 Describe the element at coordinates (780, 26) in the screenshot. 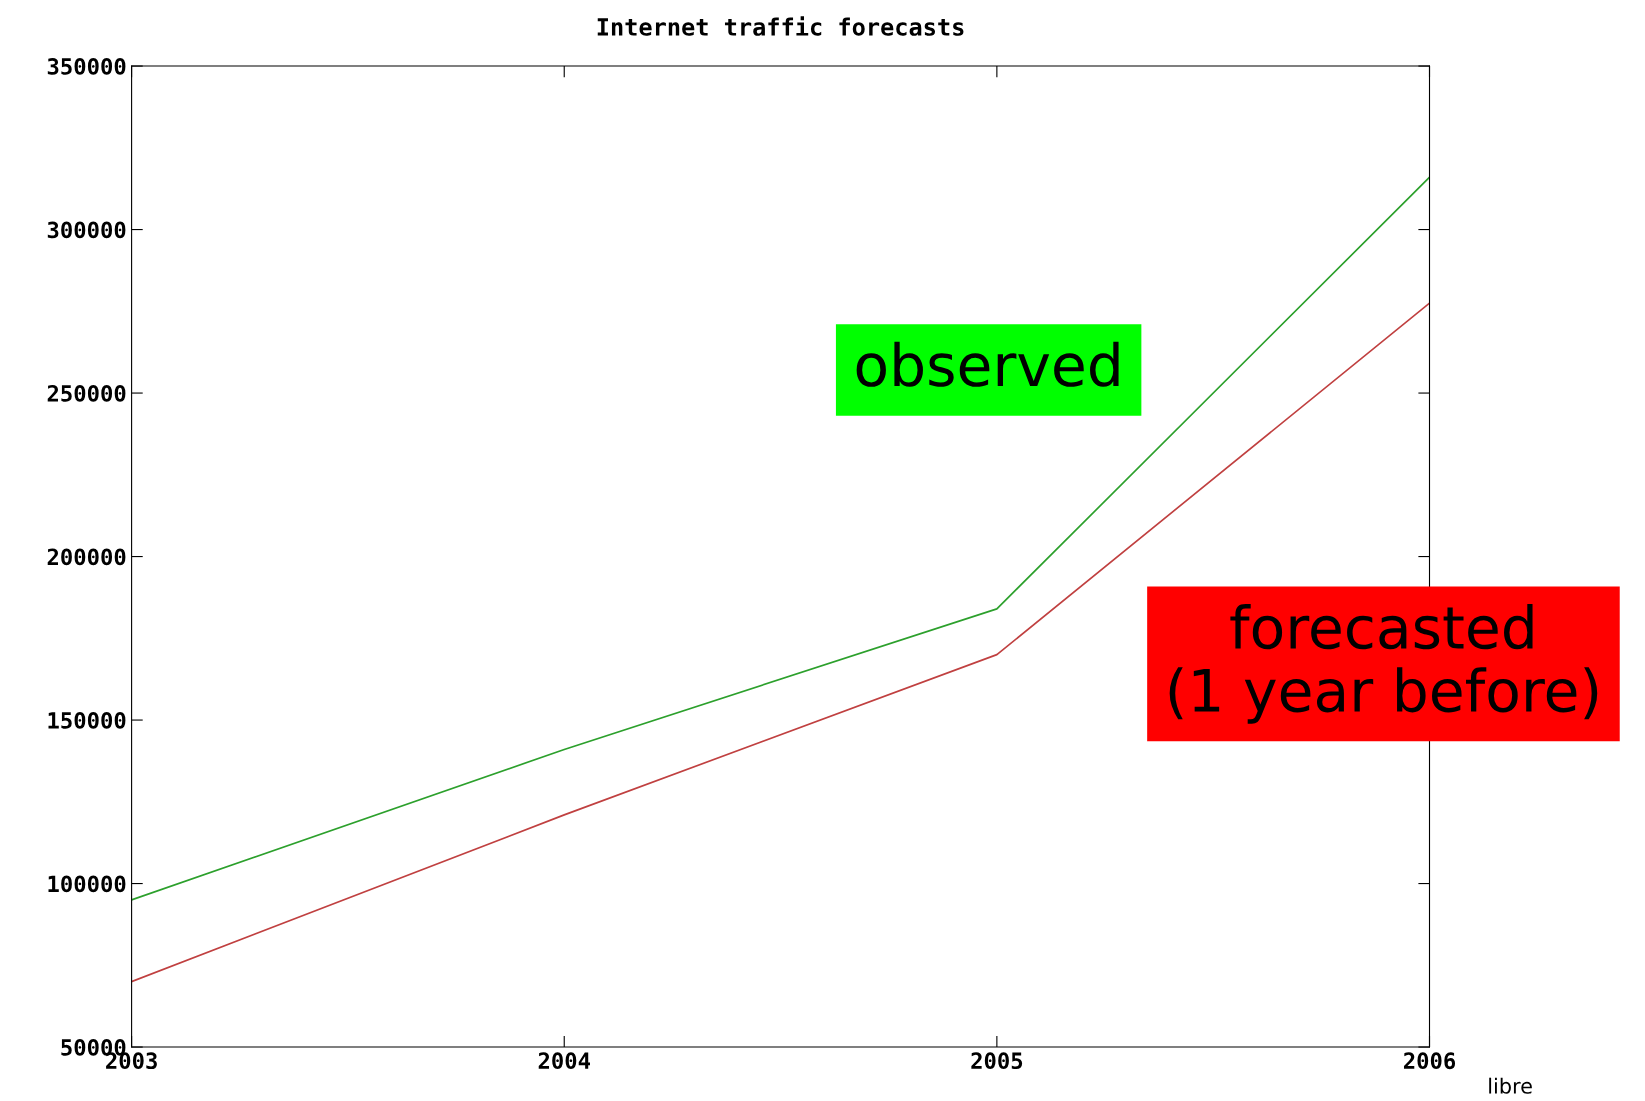

I see `chart-title: Internet traffic forecasts` at that location.